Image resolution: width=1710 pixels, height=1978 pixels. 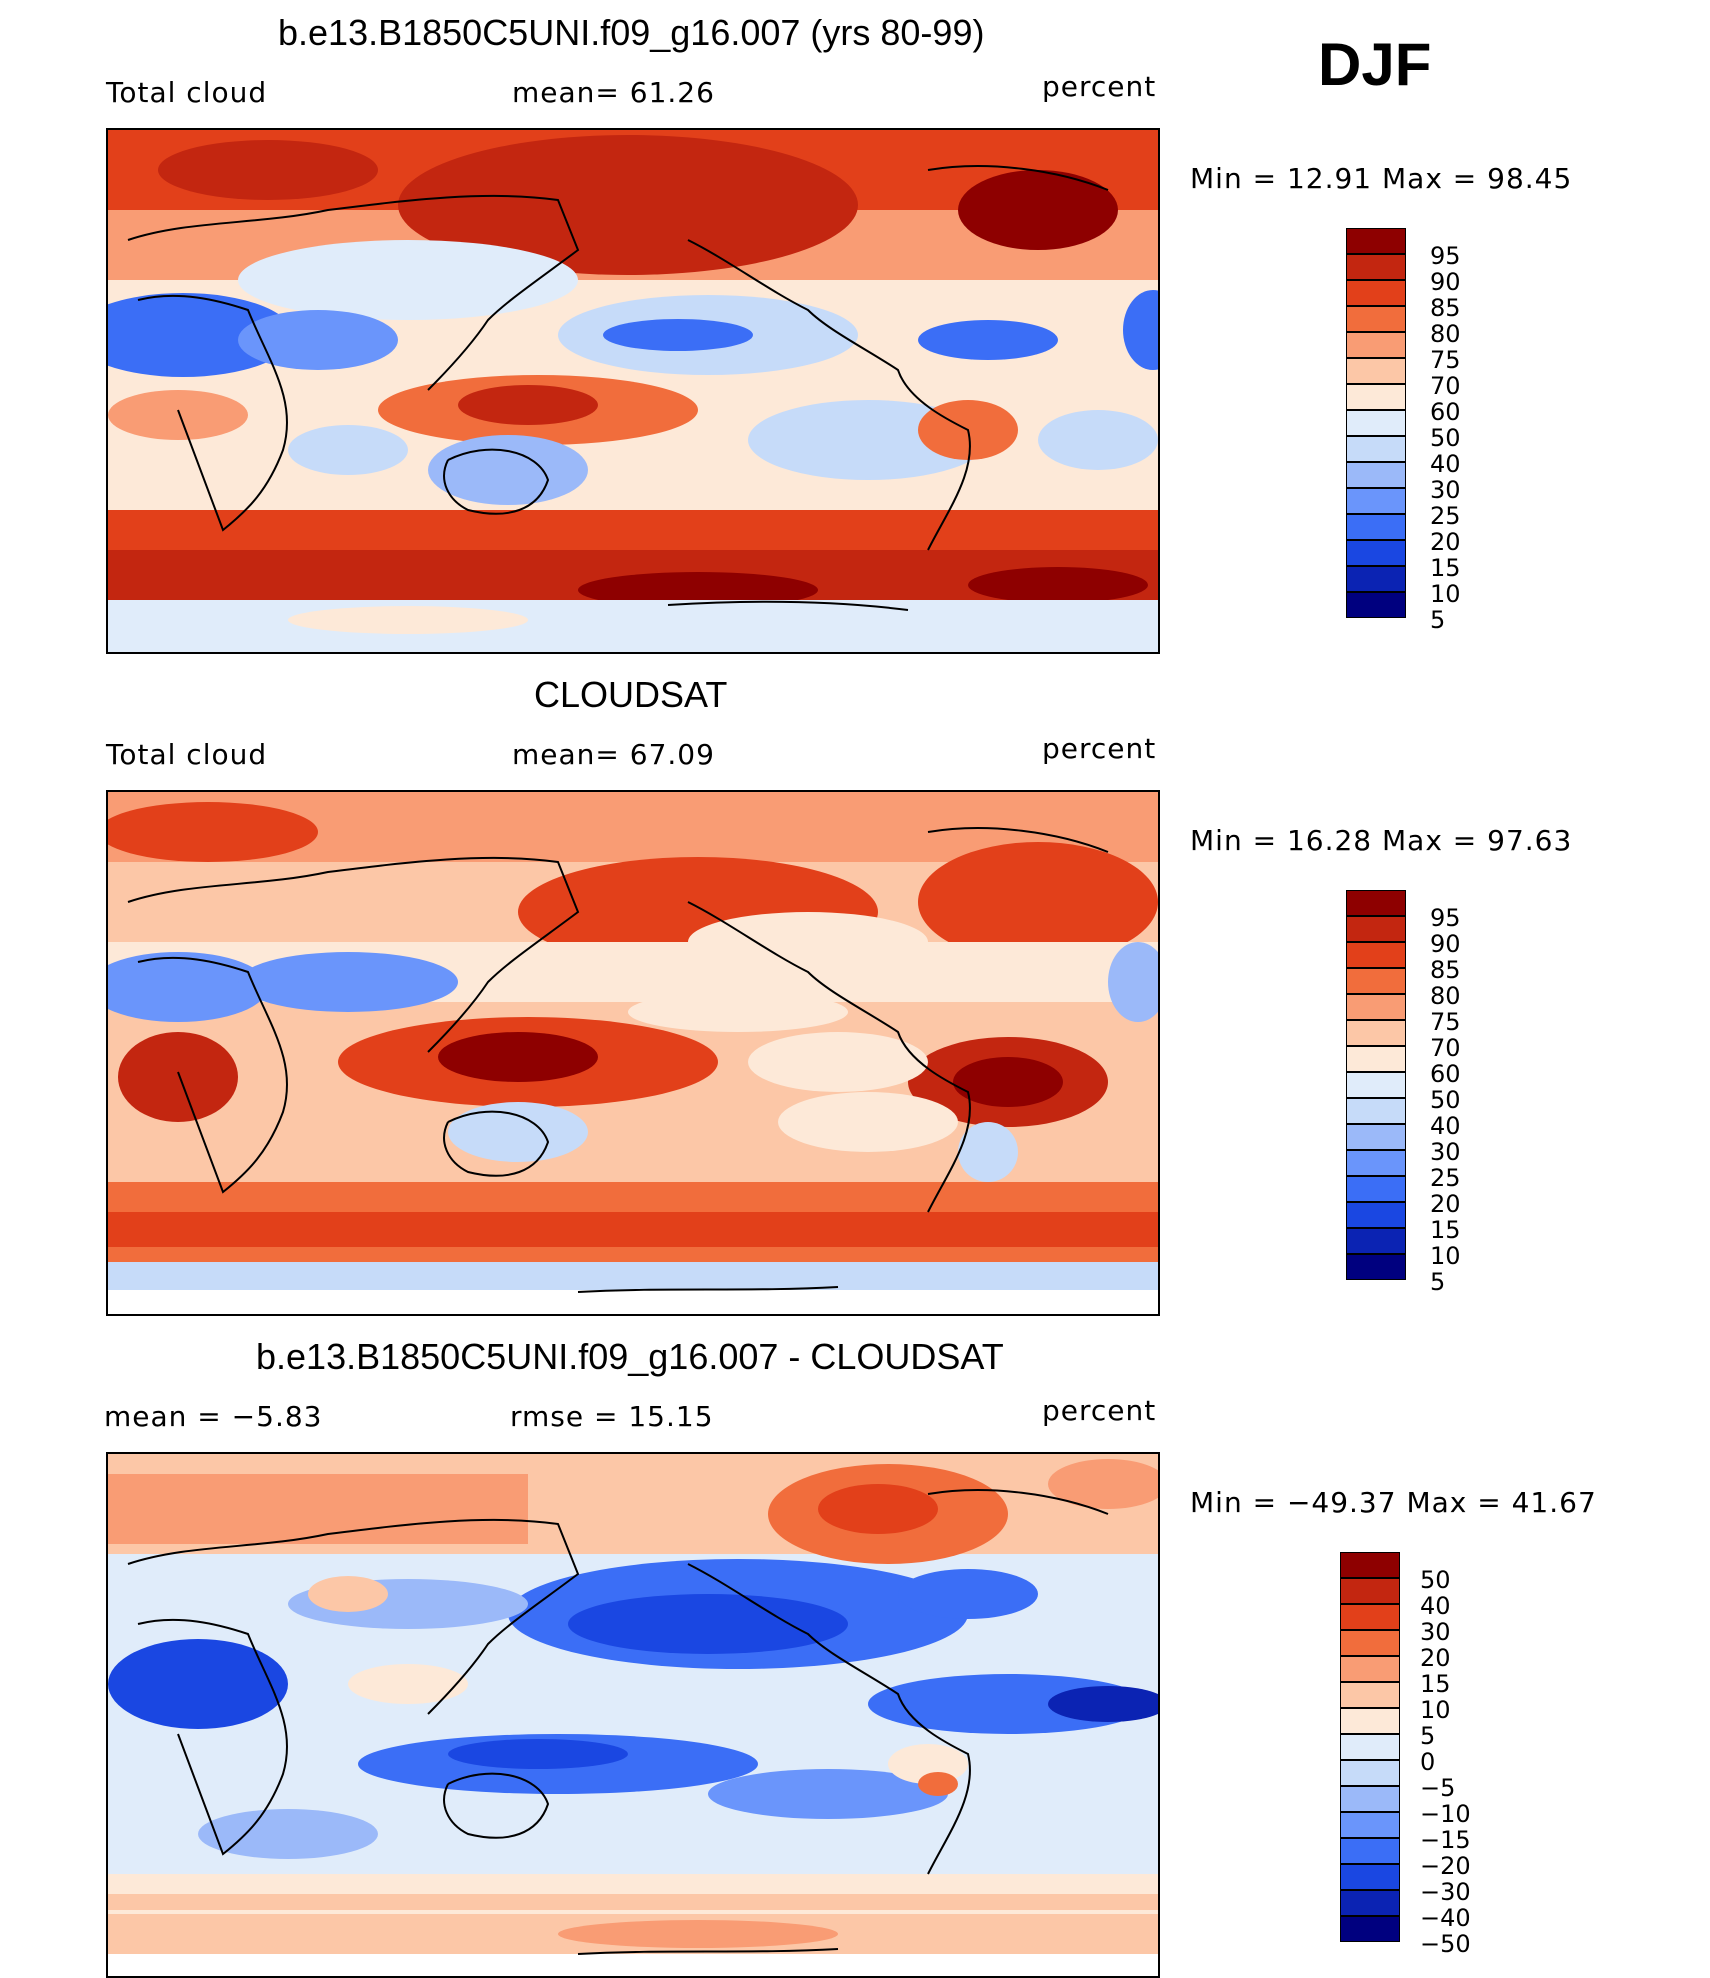 I want to click on panel-1-units-label: percent, so click(x=1099, y=86).